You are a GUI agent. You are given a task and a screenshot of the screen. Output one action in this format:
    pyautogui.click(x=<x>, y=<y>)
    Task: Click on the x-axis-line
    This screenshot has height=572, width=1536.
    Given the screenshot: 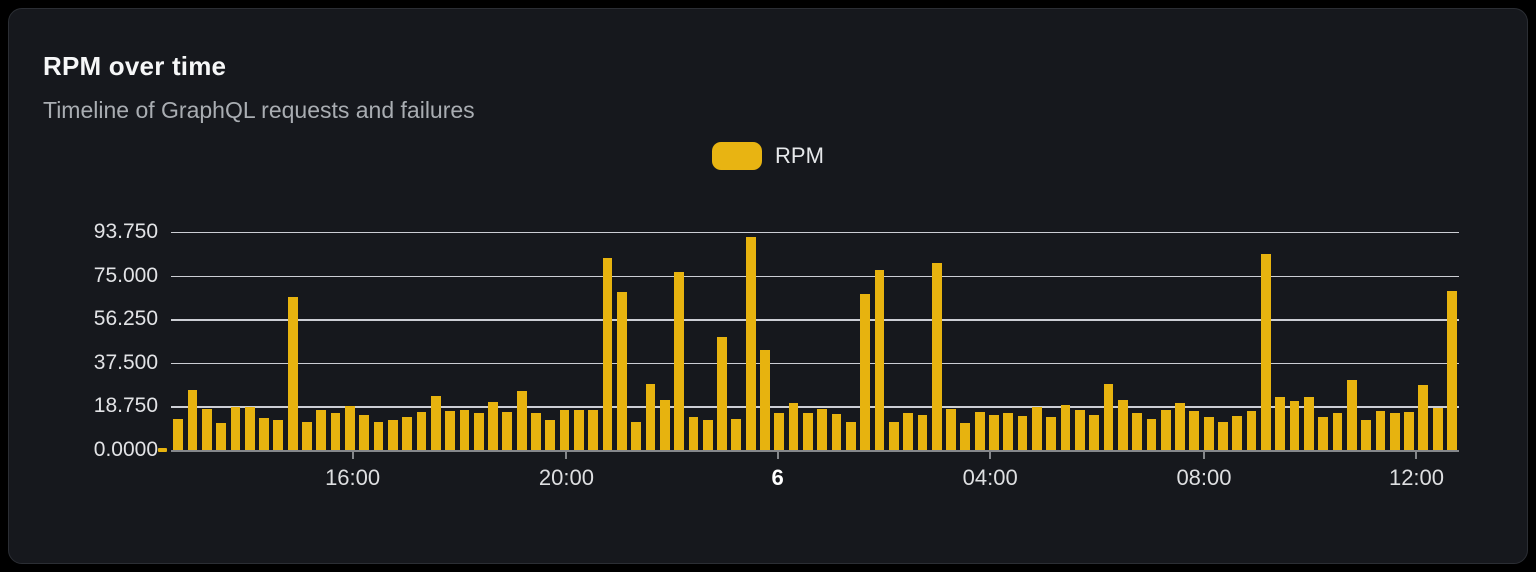 What is the action you would take?
    pyautogui.click(x=815, y=451)
    